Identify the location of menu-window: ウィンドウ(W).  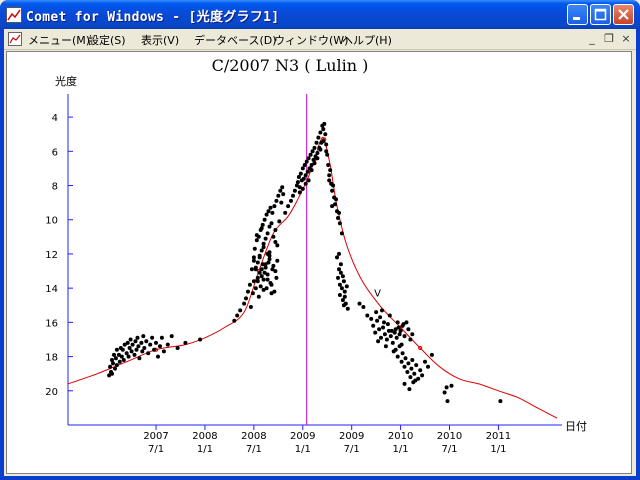
(311, 40).